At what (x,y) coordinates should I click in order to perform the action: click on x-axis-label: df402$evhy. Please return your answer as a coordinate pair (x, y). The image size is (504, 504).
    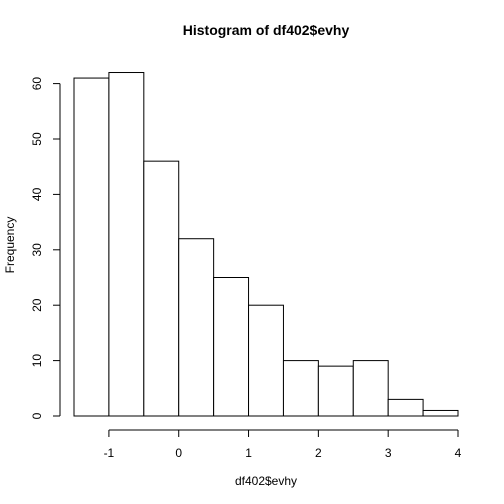
    Looking at the image, I should click on (266, 481).